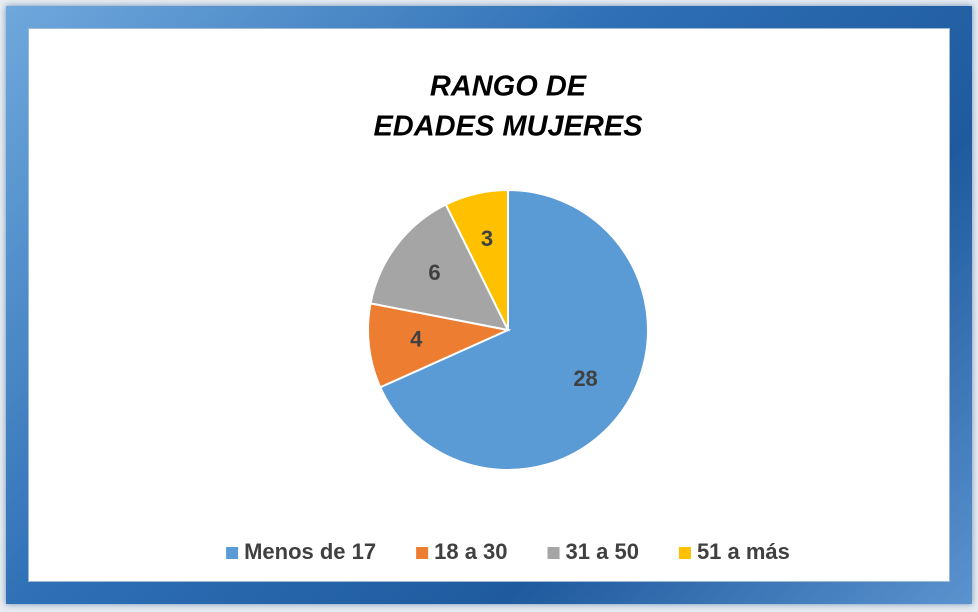 This screenshot has width=978, height=612. Describe the element at coordinates (509, 87) in the screenshot. I see `chart-title: RANGO DE` at that location.